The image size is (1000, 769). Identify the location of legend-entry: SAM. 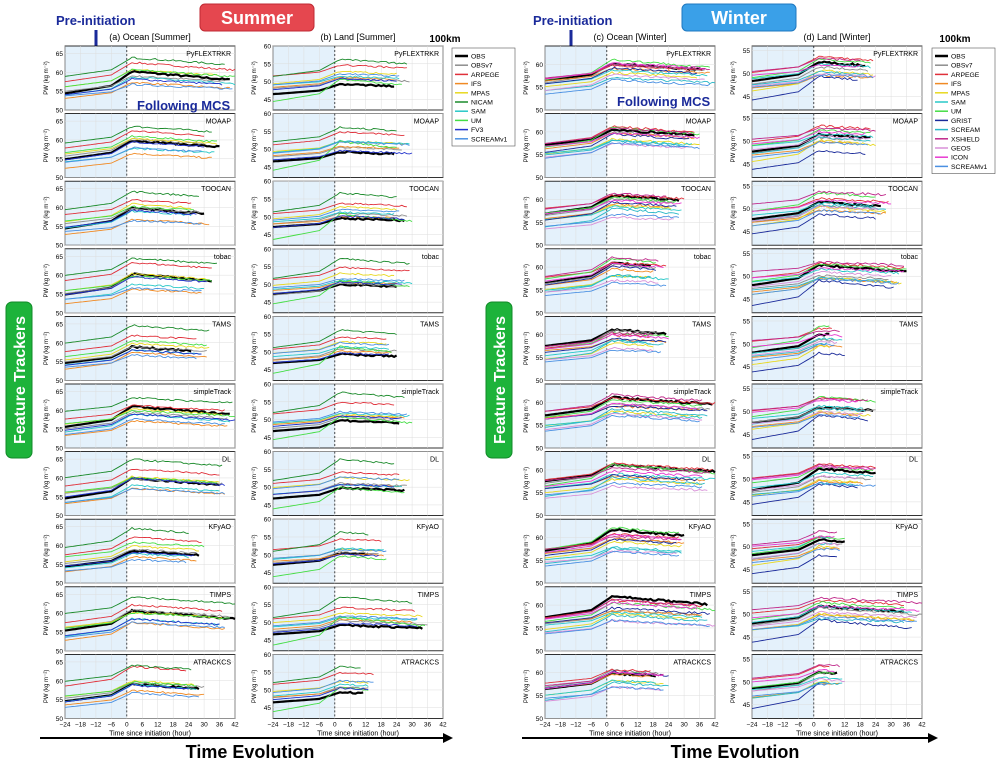
(958, 103).